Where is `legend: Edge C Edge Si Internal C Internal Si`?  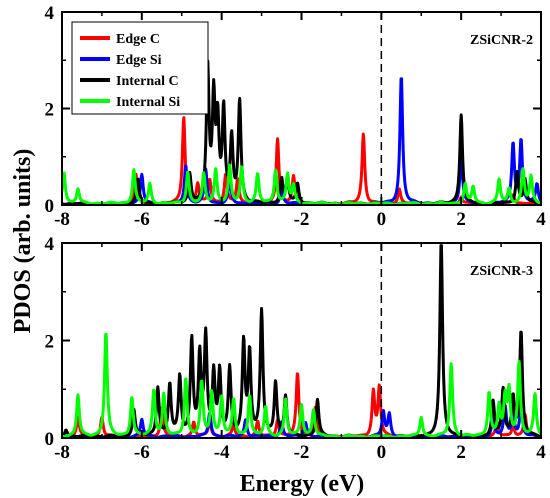 legend: Edge C Edge Si Internal C Internal Si is located at coordinates (140, 68).